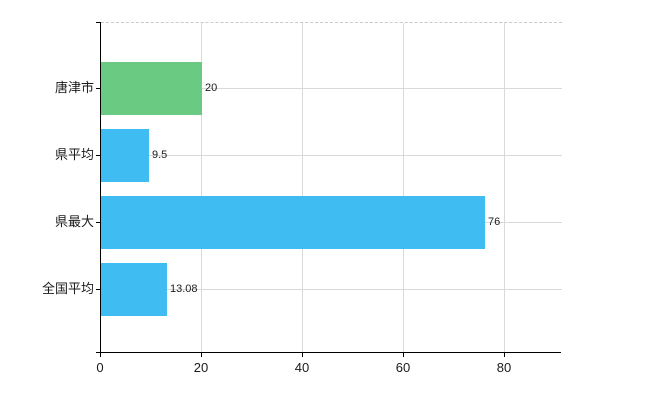 The width and height of the screenshot is (650, 400). I want to click on category-label: 唐津市, so click(74, 87).